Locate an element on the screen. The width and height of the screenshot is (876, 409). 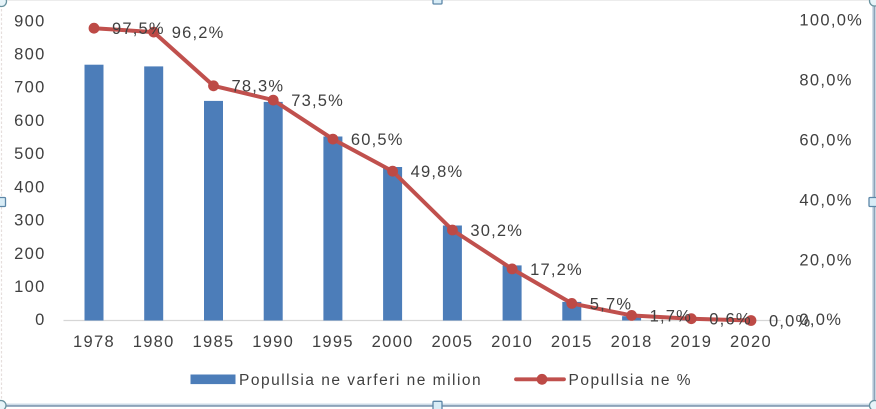
svg-text: 0,6% is located at coordinates (730, 320).